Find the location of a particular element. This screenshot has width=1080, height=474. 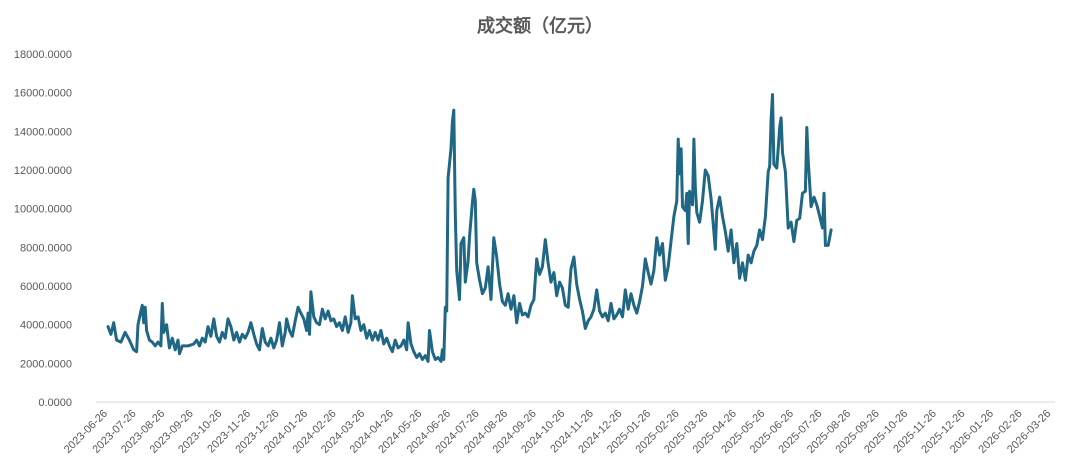

y-tick-label: 12000.0000 is located at coordinates (43, 171).